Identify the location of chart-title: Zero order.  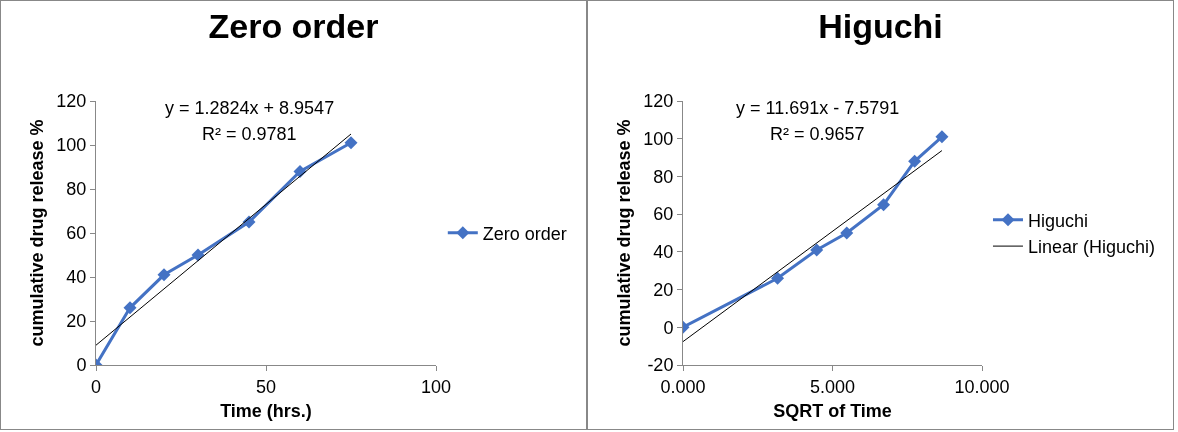
(293, 25).